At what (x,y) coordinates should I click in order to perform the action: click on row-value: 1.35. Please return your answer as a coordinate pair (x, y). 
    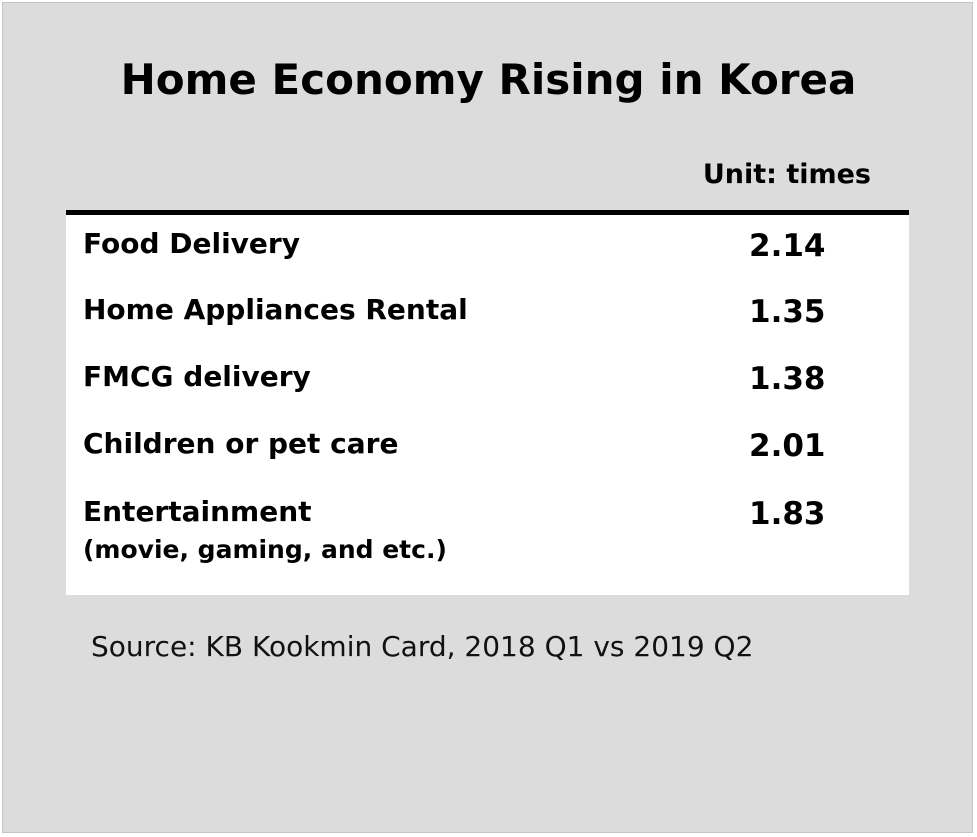
    Looking at the image, I should click on (787, 312).